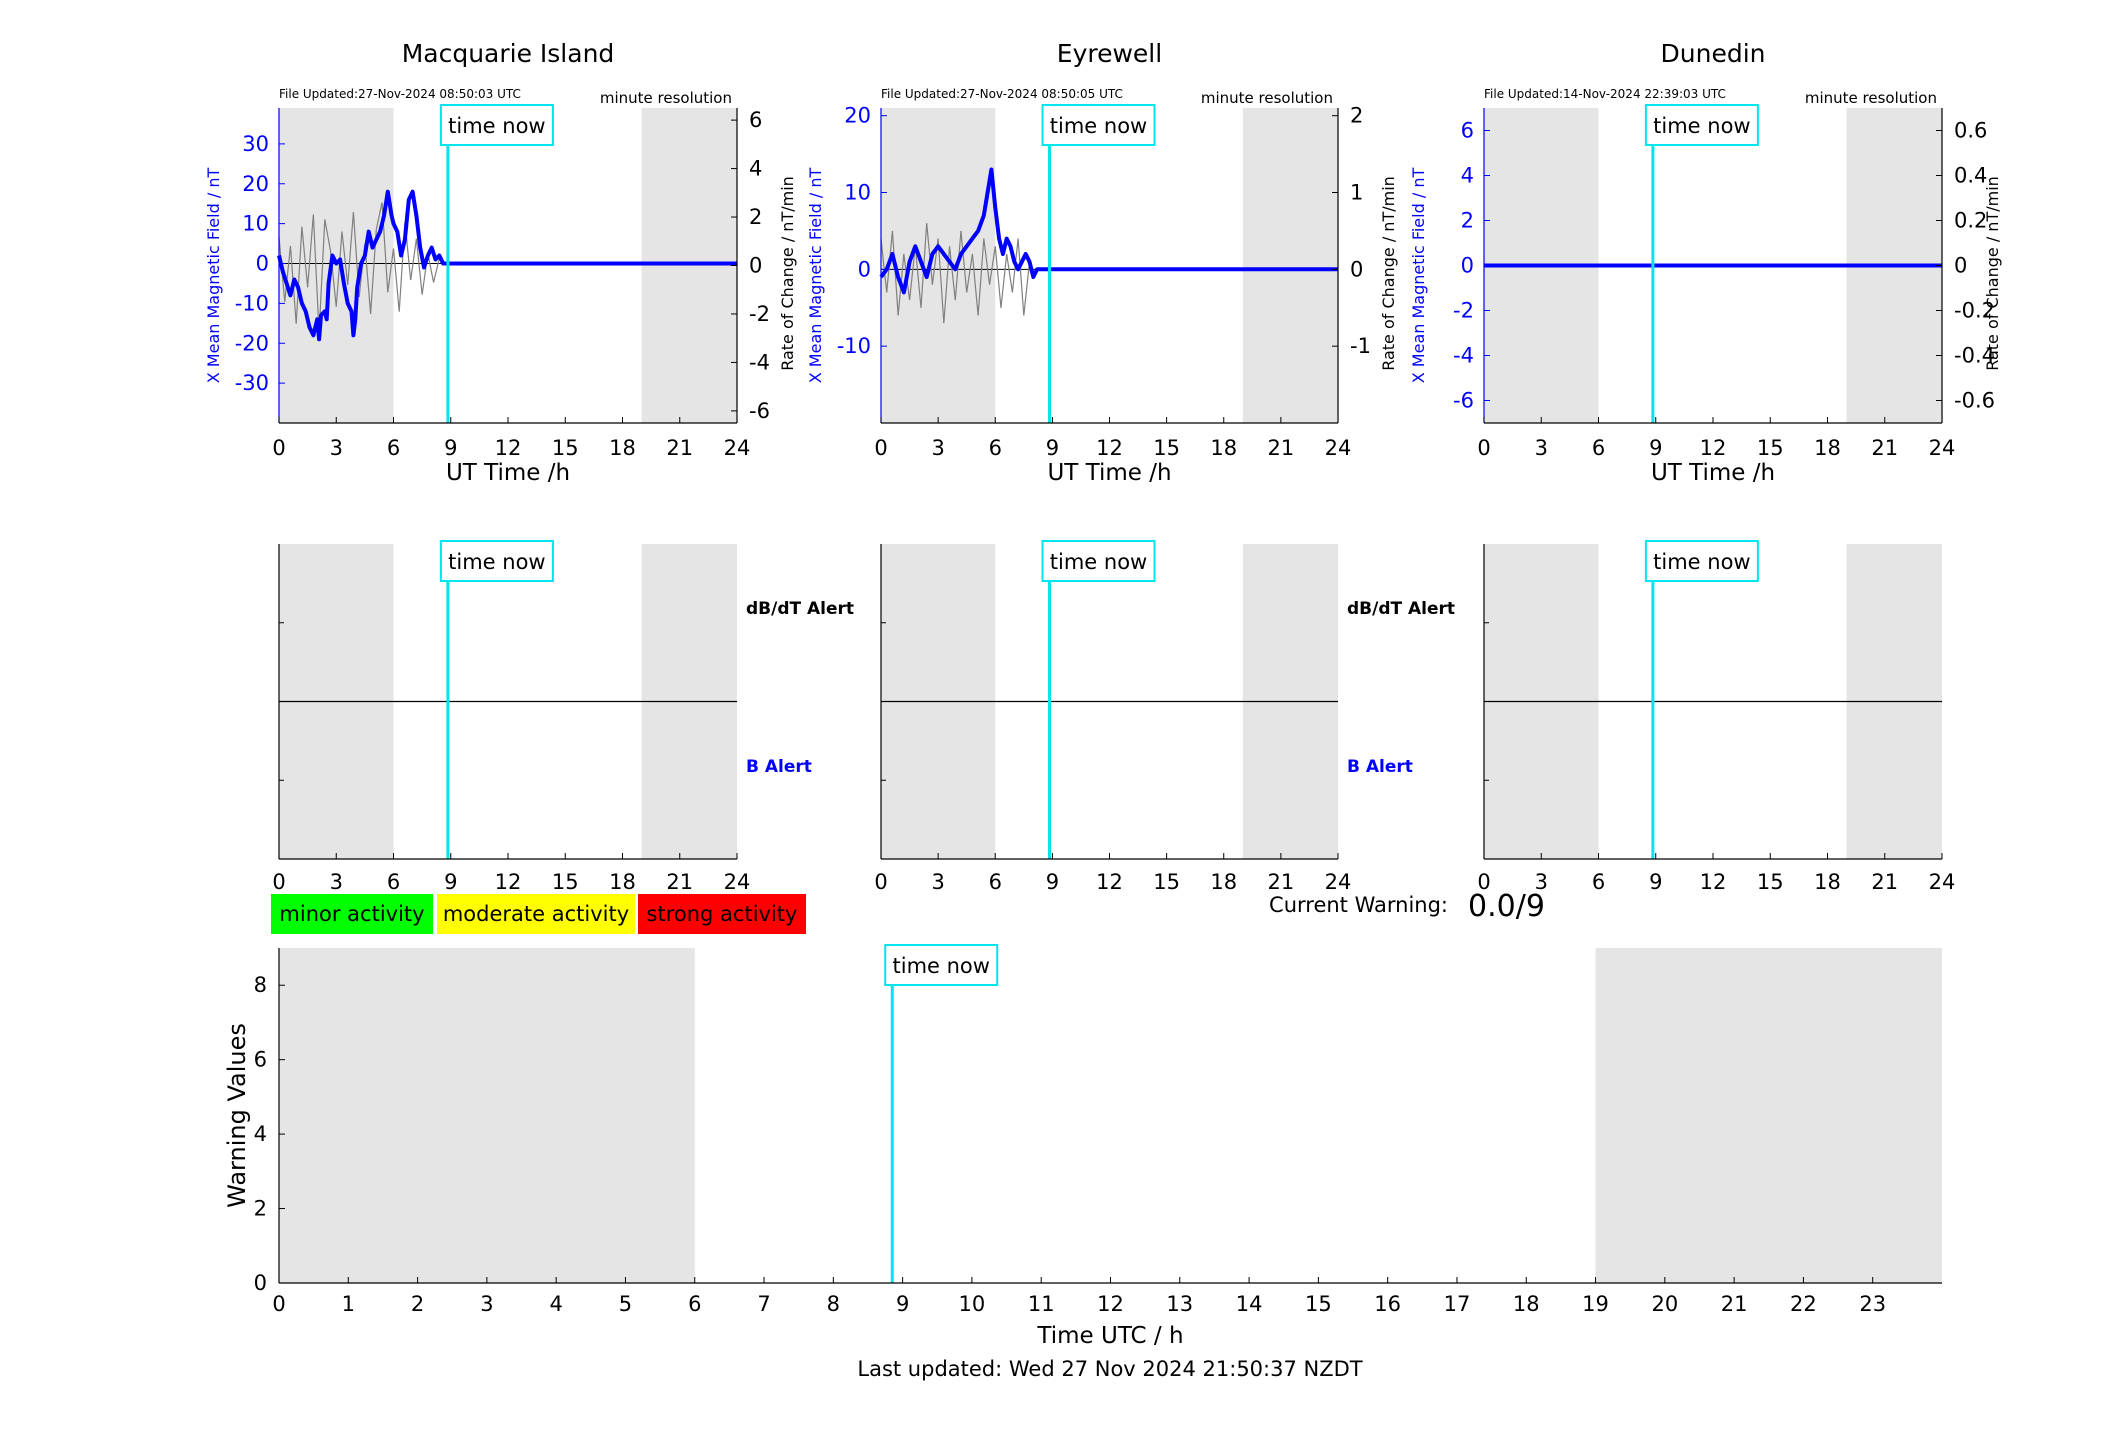 This screenshot has width=2117, height=1437. Describe the element at coordinates (1109, 1336) in the screenshot. I see `x-axis-label: Time UTC / h` at that location.